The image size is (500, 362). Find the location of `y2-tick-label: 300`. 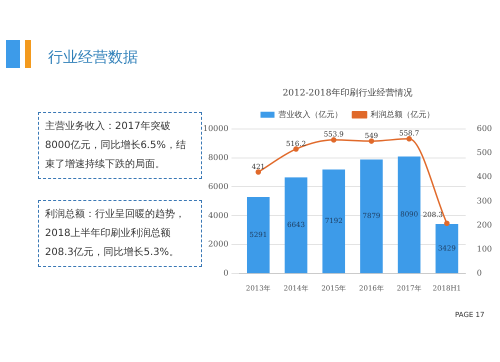

y2-tick-label: 300 is located at coordinates (484, 201).